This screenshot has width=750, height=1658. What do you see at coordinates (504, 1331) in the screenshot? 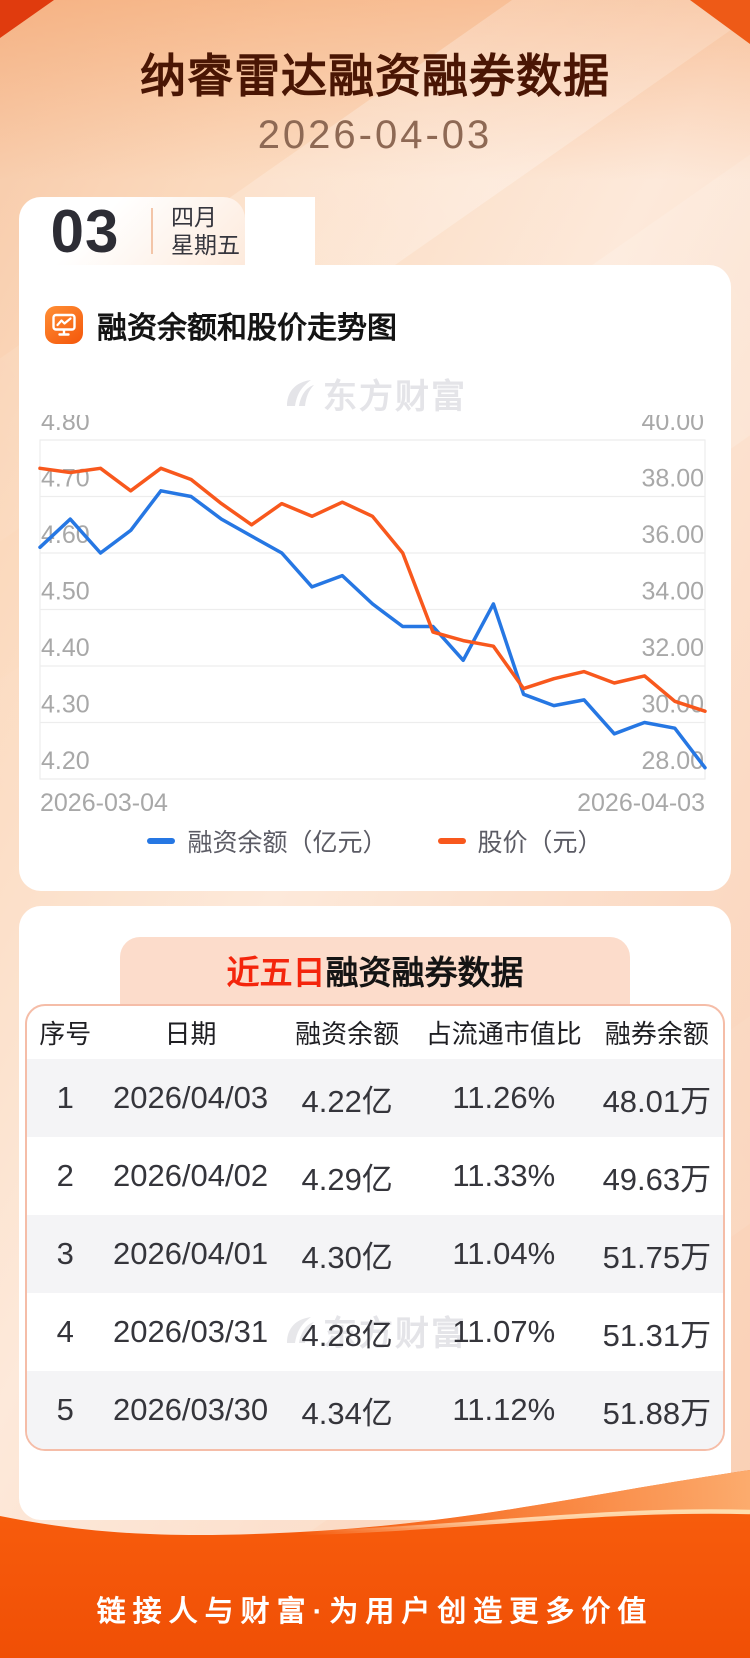
I see `table-cell: 11.07%` at bounding box center [504, 1331].